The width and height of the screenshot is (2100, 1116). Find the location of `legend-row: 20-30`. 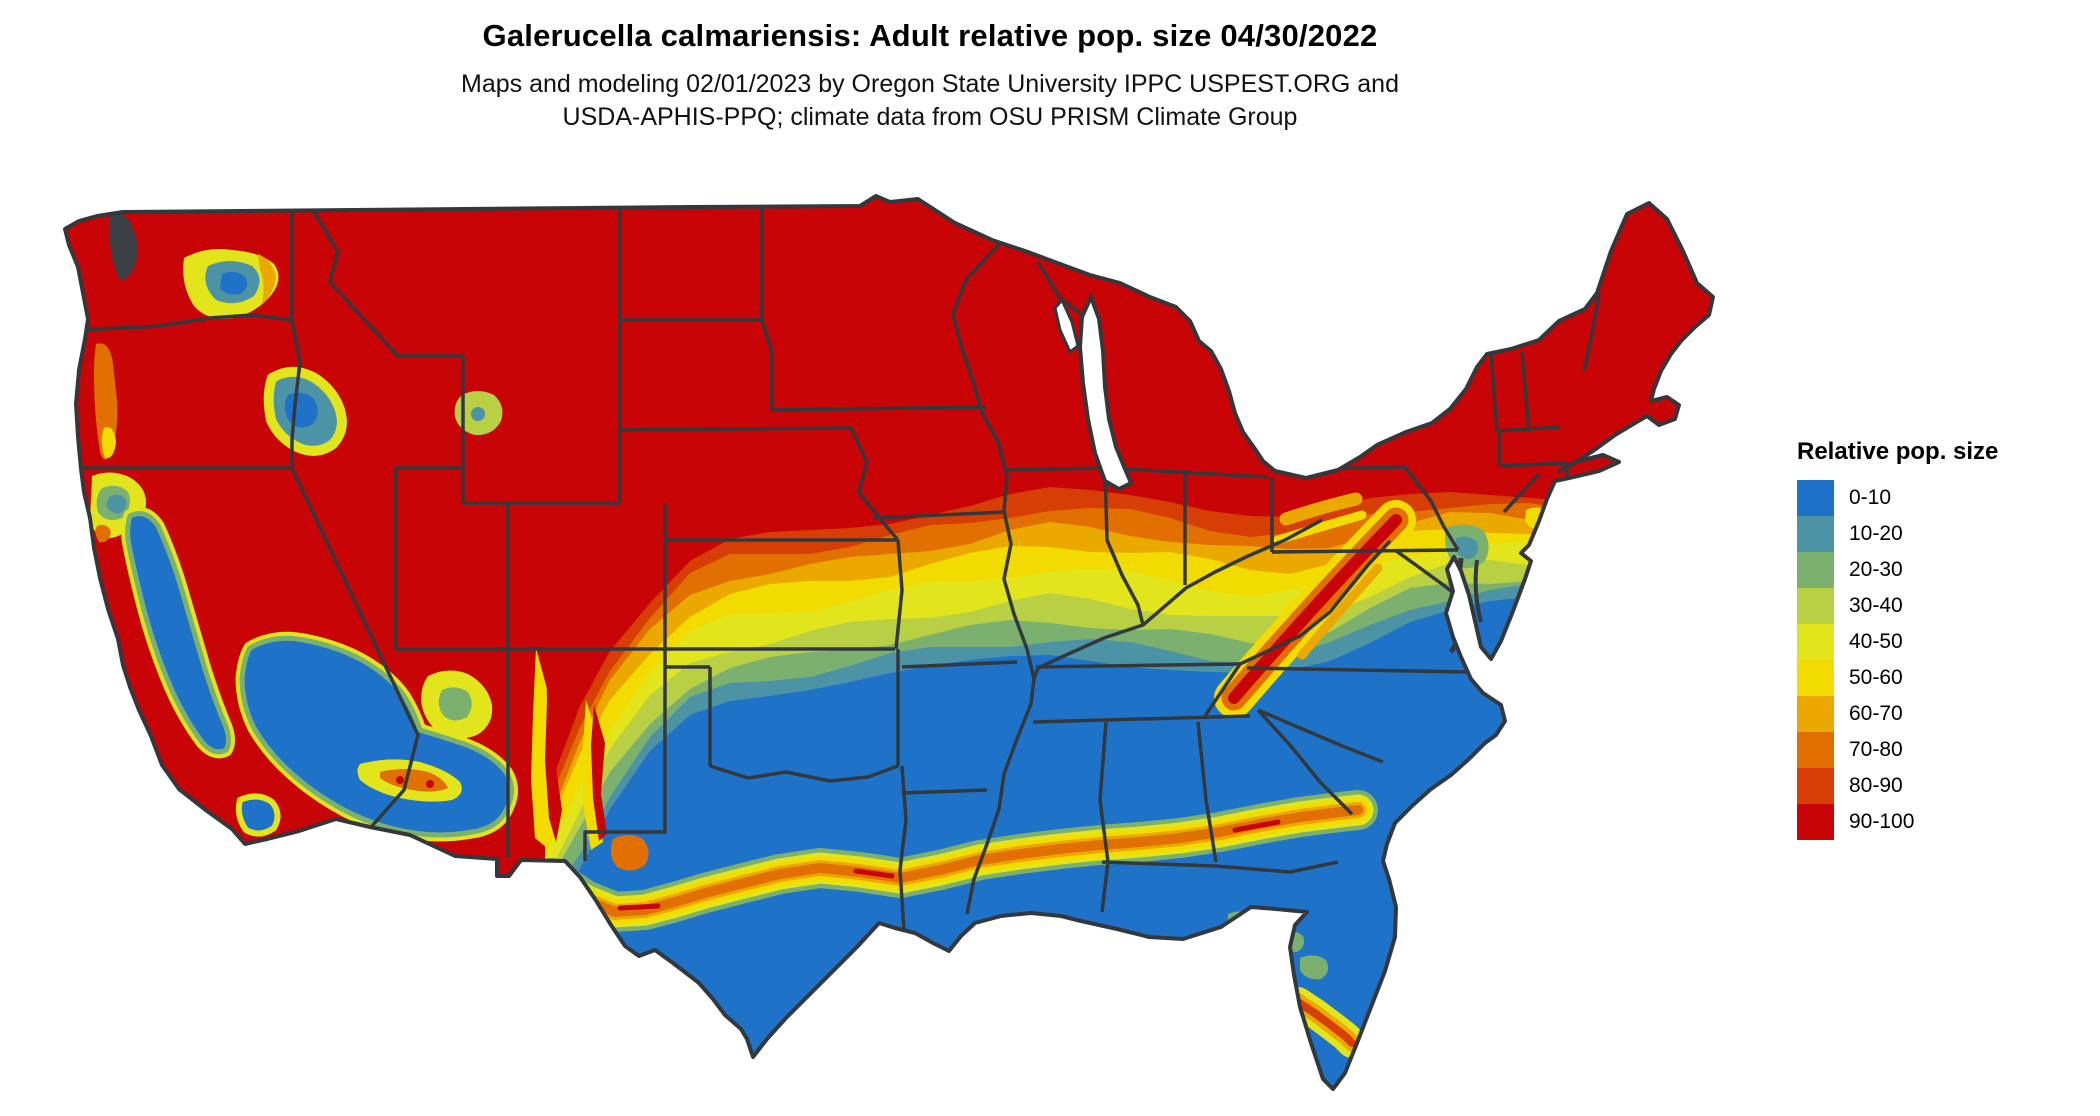

legend-row: 20-30 is located at coordinates (1897, 570).